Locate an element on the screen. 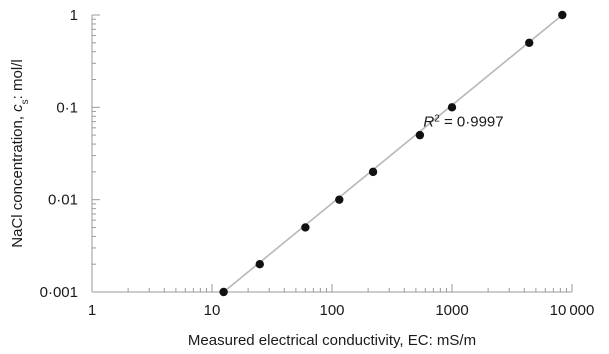  y-tick-label: 1 is located at coordinates (74, 15).